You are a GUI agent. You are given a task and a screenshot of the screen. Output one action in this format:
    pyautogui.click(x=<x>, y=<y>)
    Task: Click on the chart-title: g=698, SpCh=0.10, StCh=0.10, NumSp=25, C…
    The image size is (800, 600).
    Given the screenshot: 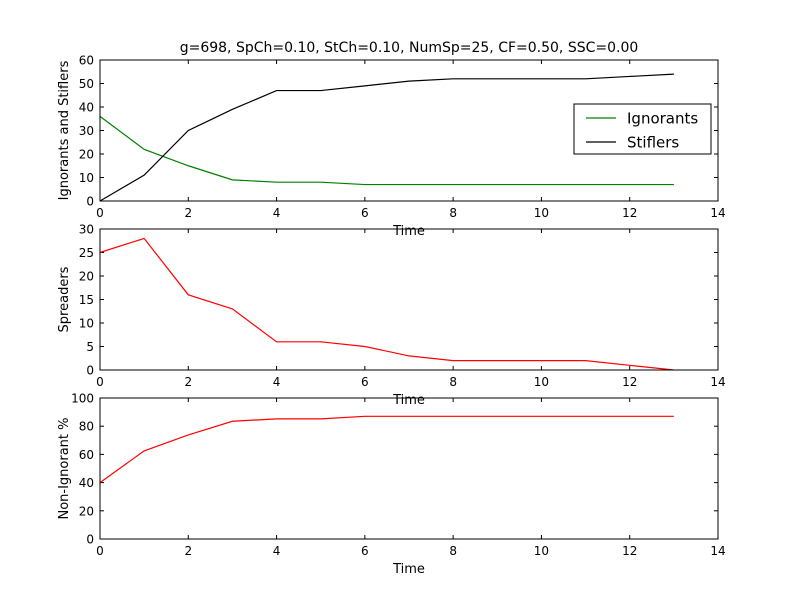 What is the action you would take?
    pyautogui.click(x=409, y=48)
    